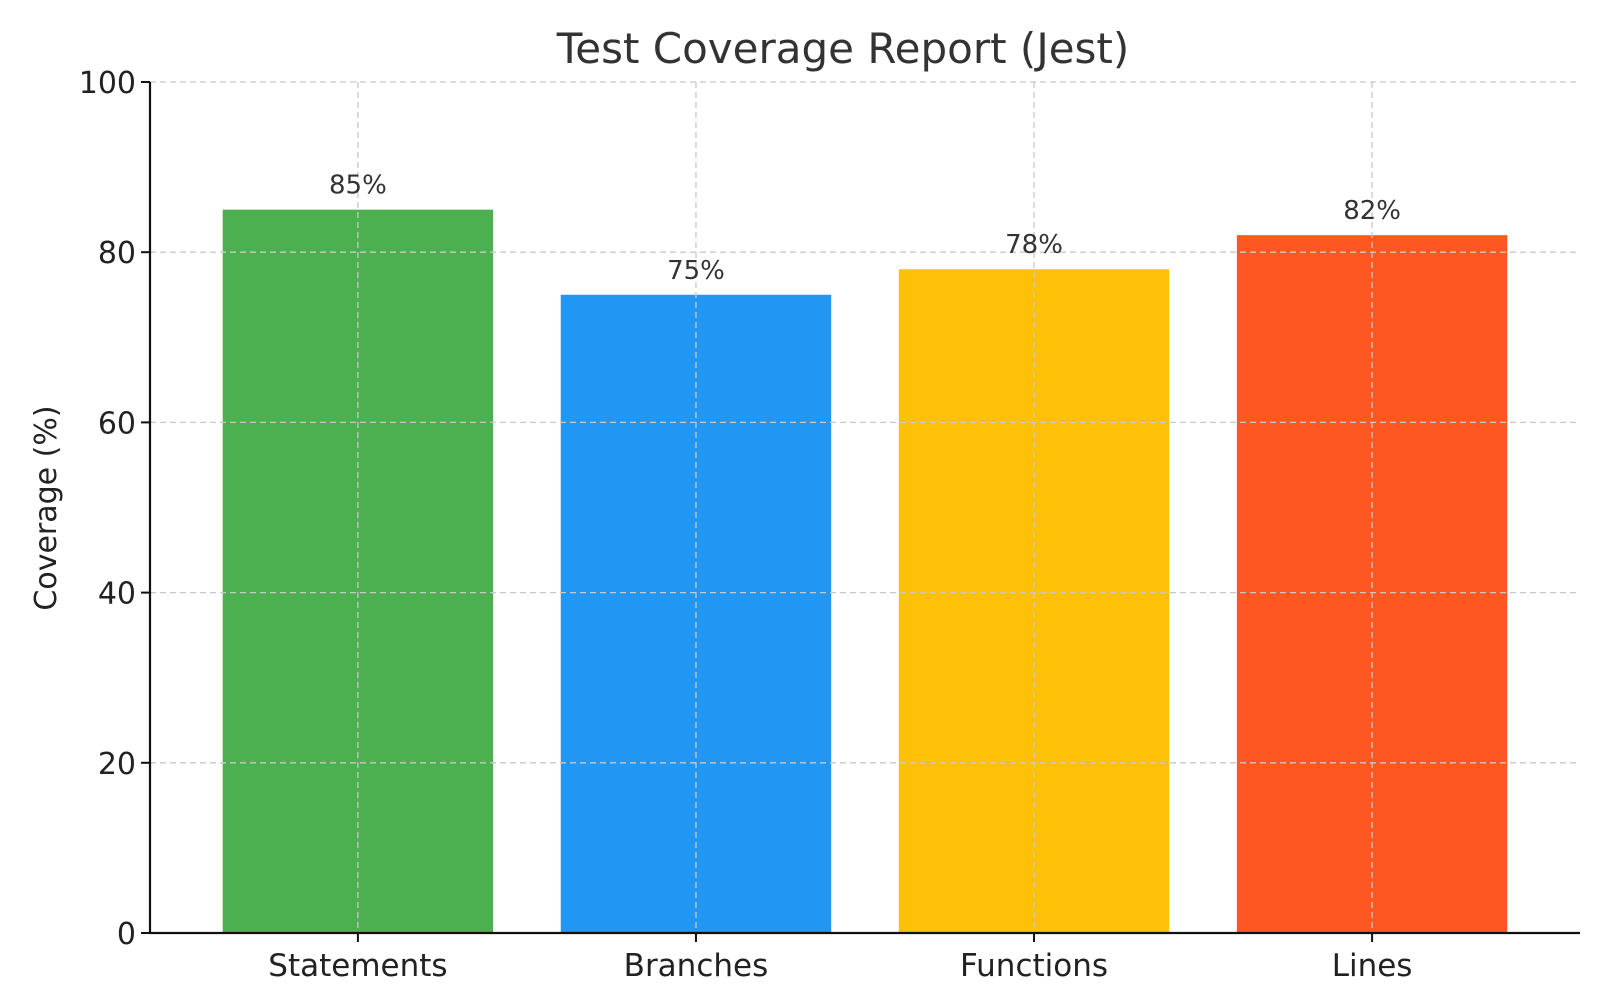  I want to click on chart-title: Test Coverage Report (Jest), so click(843, 48).